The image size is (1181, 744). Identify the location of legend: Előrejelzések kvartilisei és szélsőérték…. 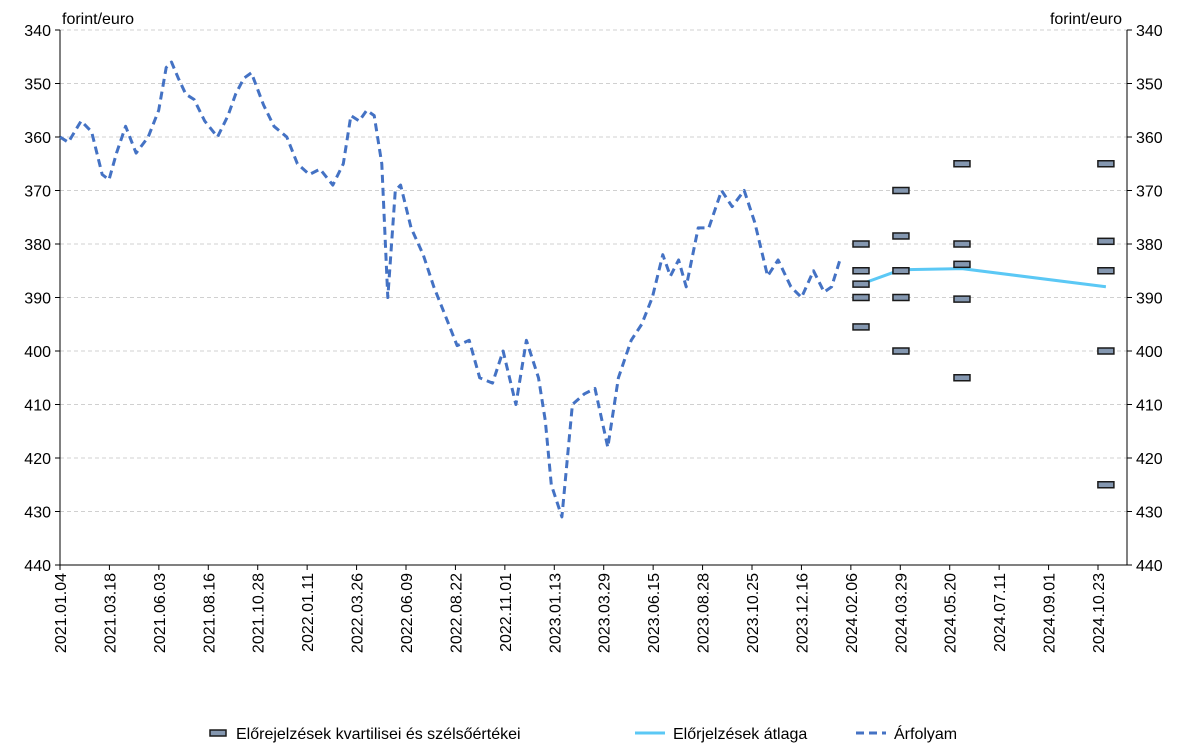
(583, 733).